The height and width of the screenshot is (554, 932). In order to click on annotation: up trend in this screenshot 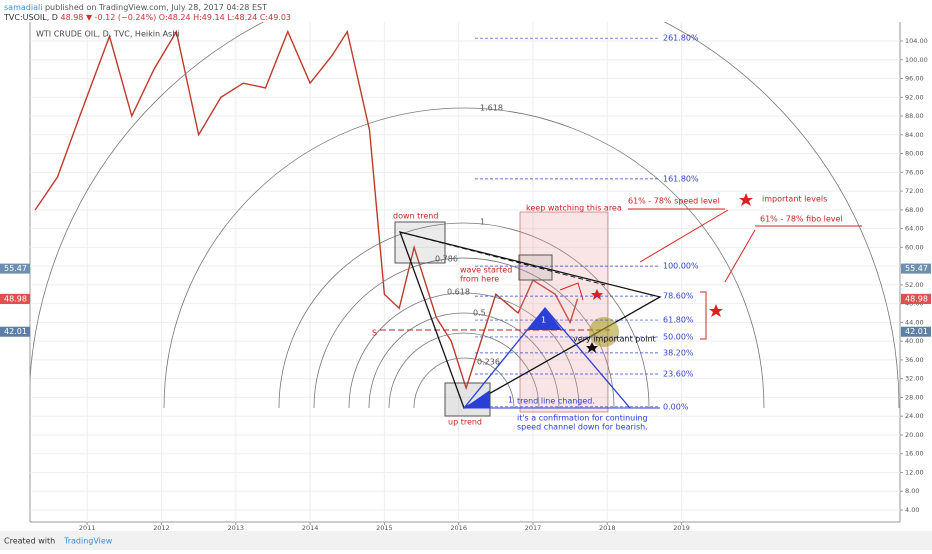, I will do `click(465, 422)`.